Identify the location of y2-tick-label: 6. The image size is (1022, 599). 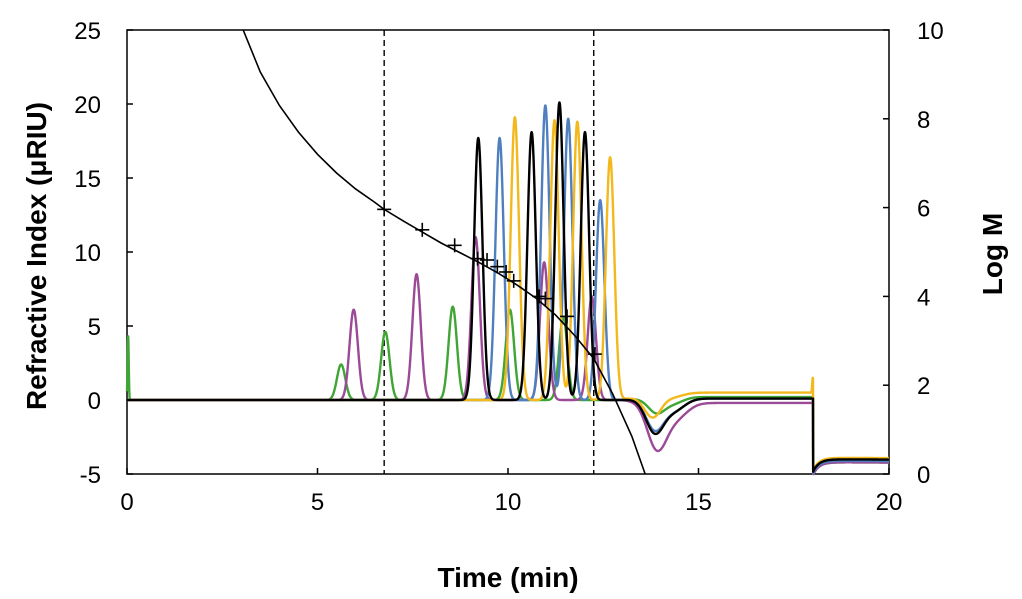
(923, 209).